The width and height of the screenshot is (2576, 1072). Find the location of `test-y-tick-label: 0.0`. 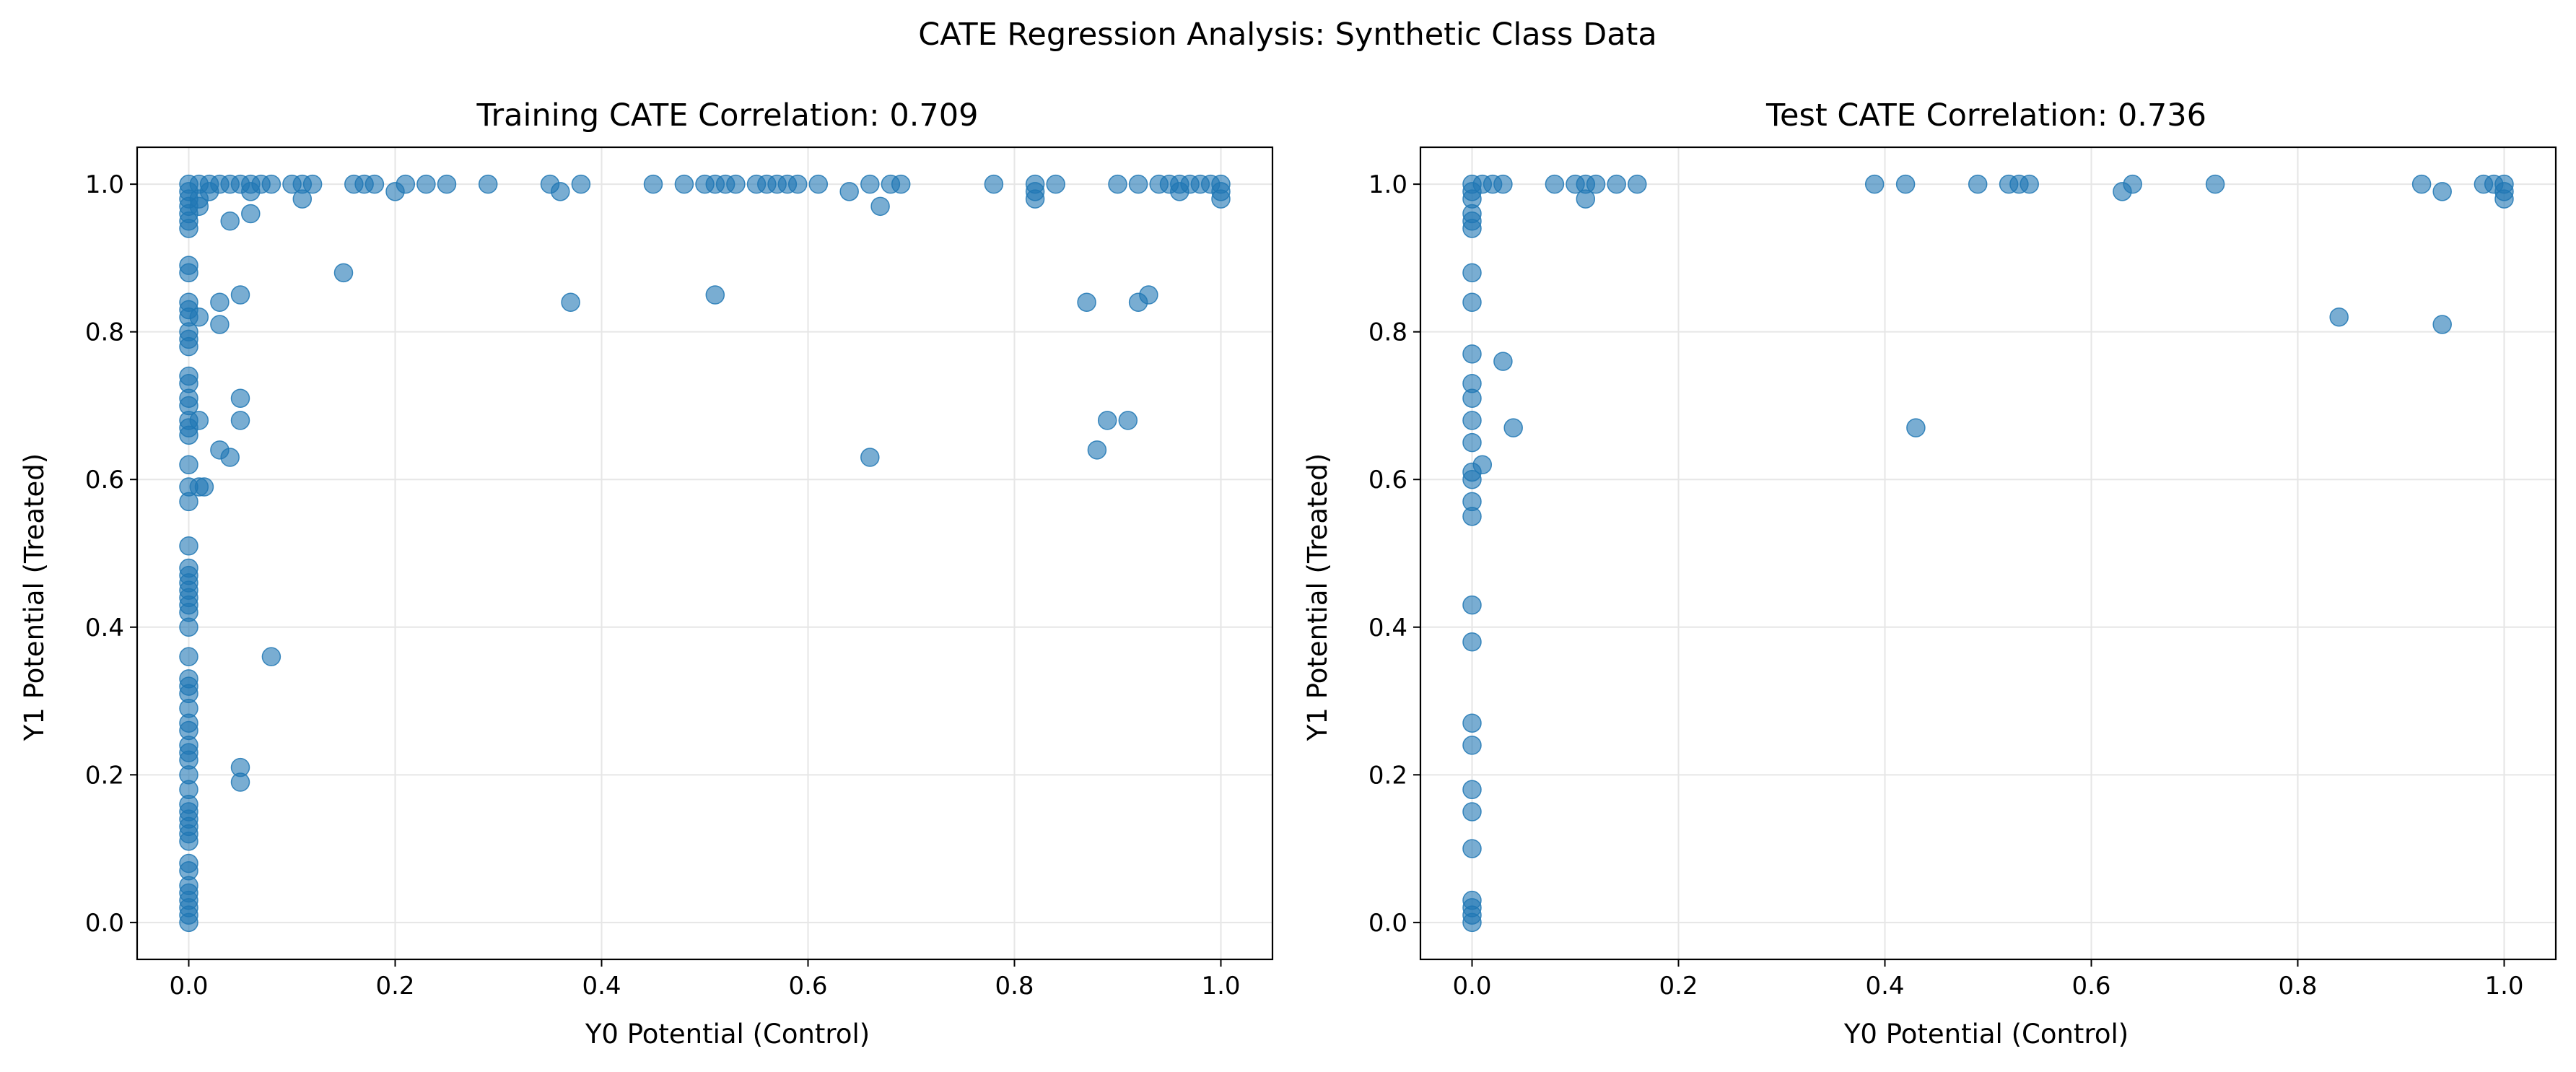

test-y-tick-label: 0.0 is located at coordinates (1387, 923).